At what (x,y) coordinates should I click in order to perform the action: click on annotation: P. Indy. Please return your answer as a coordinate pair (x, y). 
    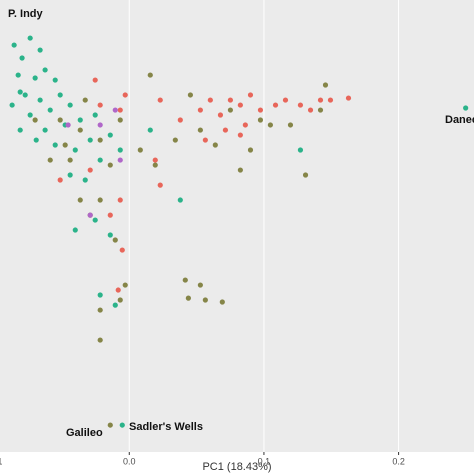
    Looking at the image, I should click on (26, 14).